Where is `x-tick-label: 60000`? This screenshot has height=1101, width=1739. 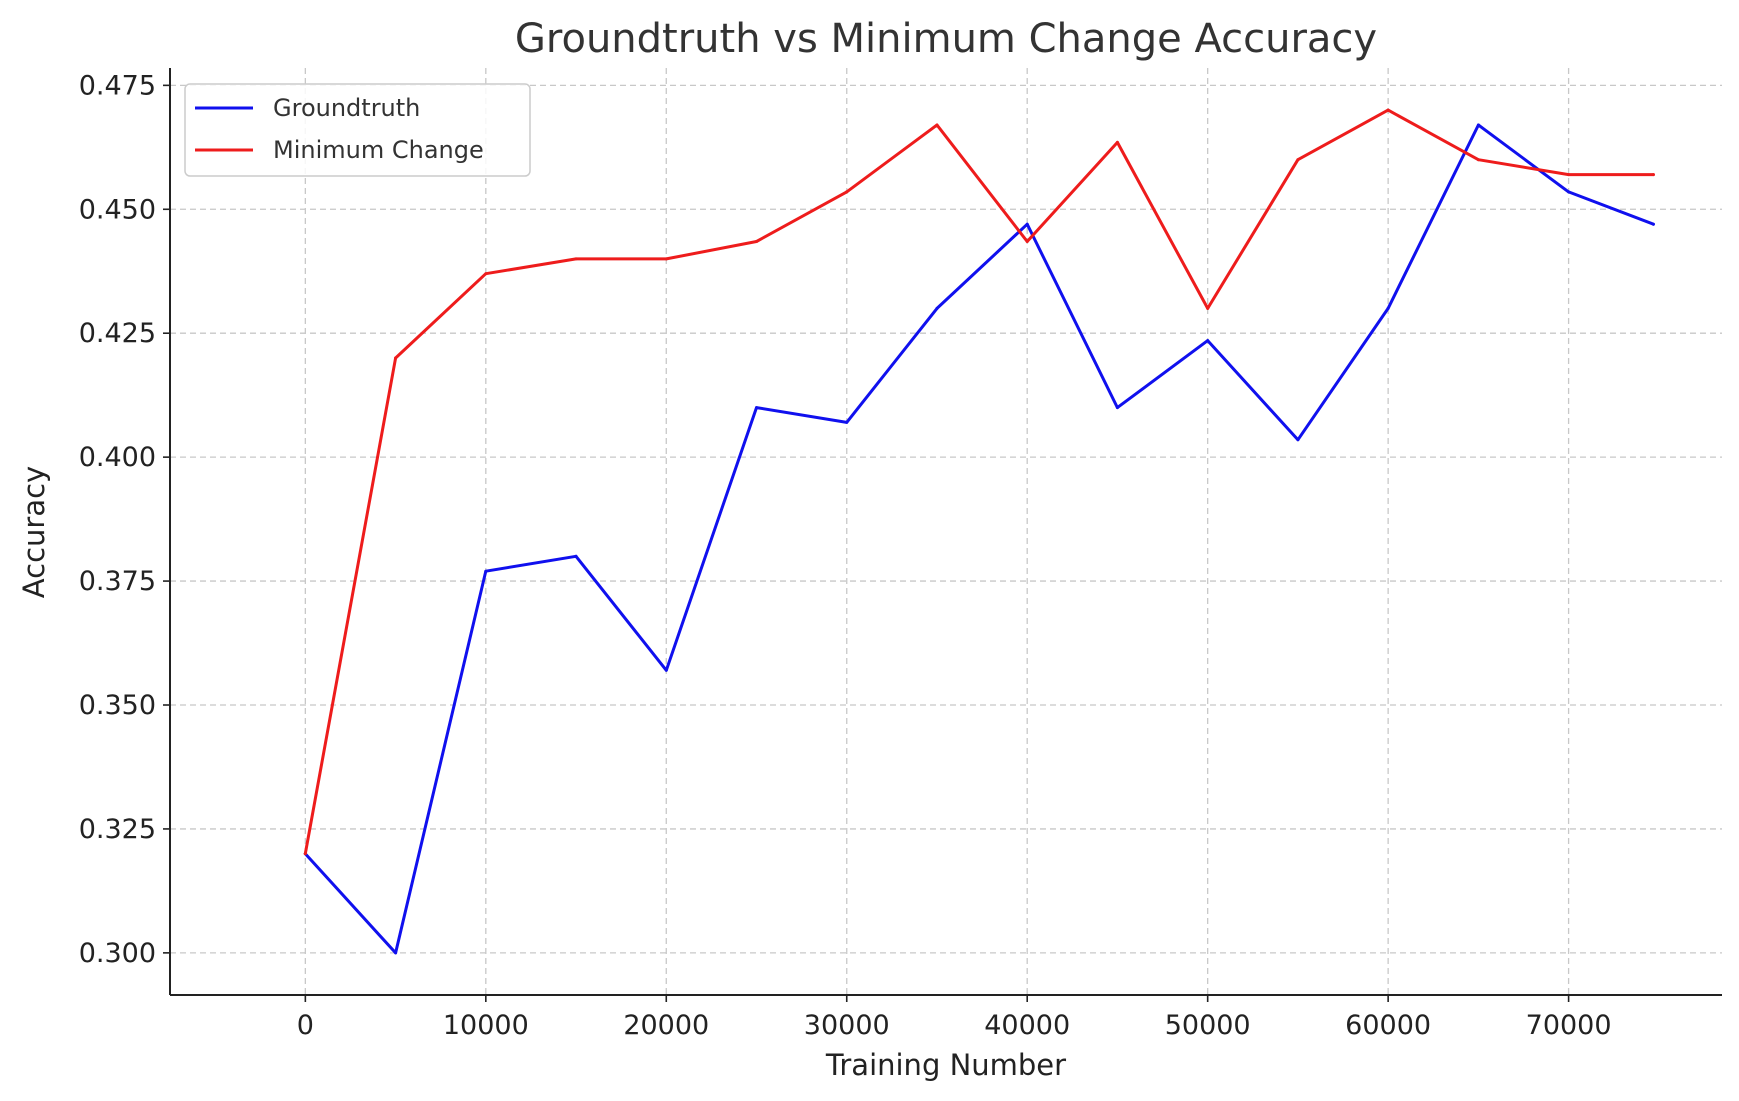 x-tick-label: 60000 is located at coordinates (1388, 1025).